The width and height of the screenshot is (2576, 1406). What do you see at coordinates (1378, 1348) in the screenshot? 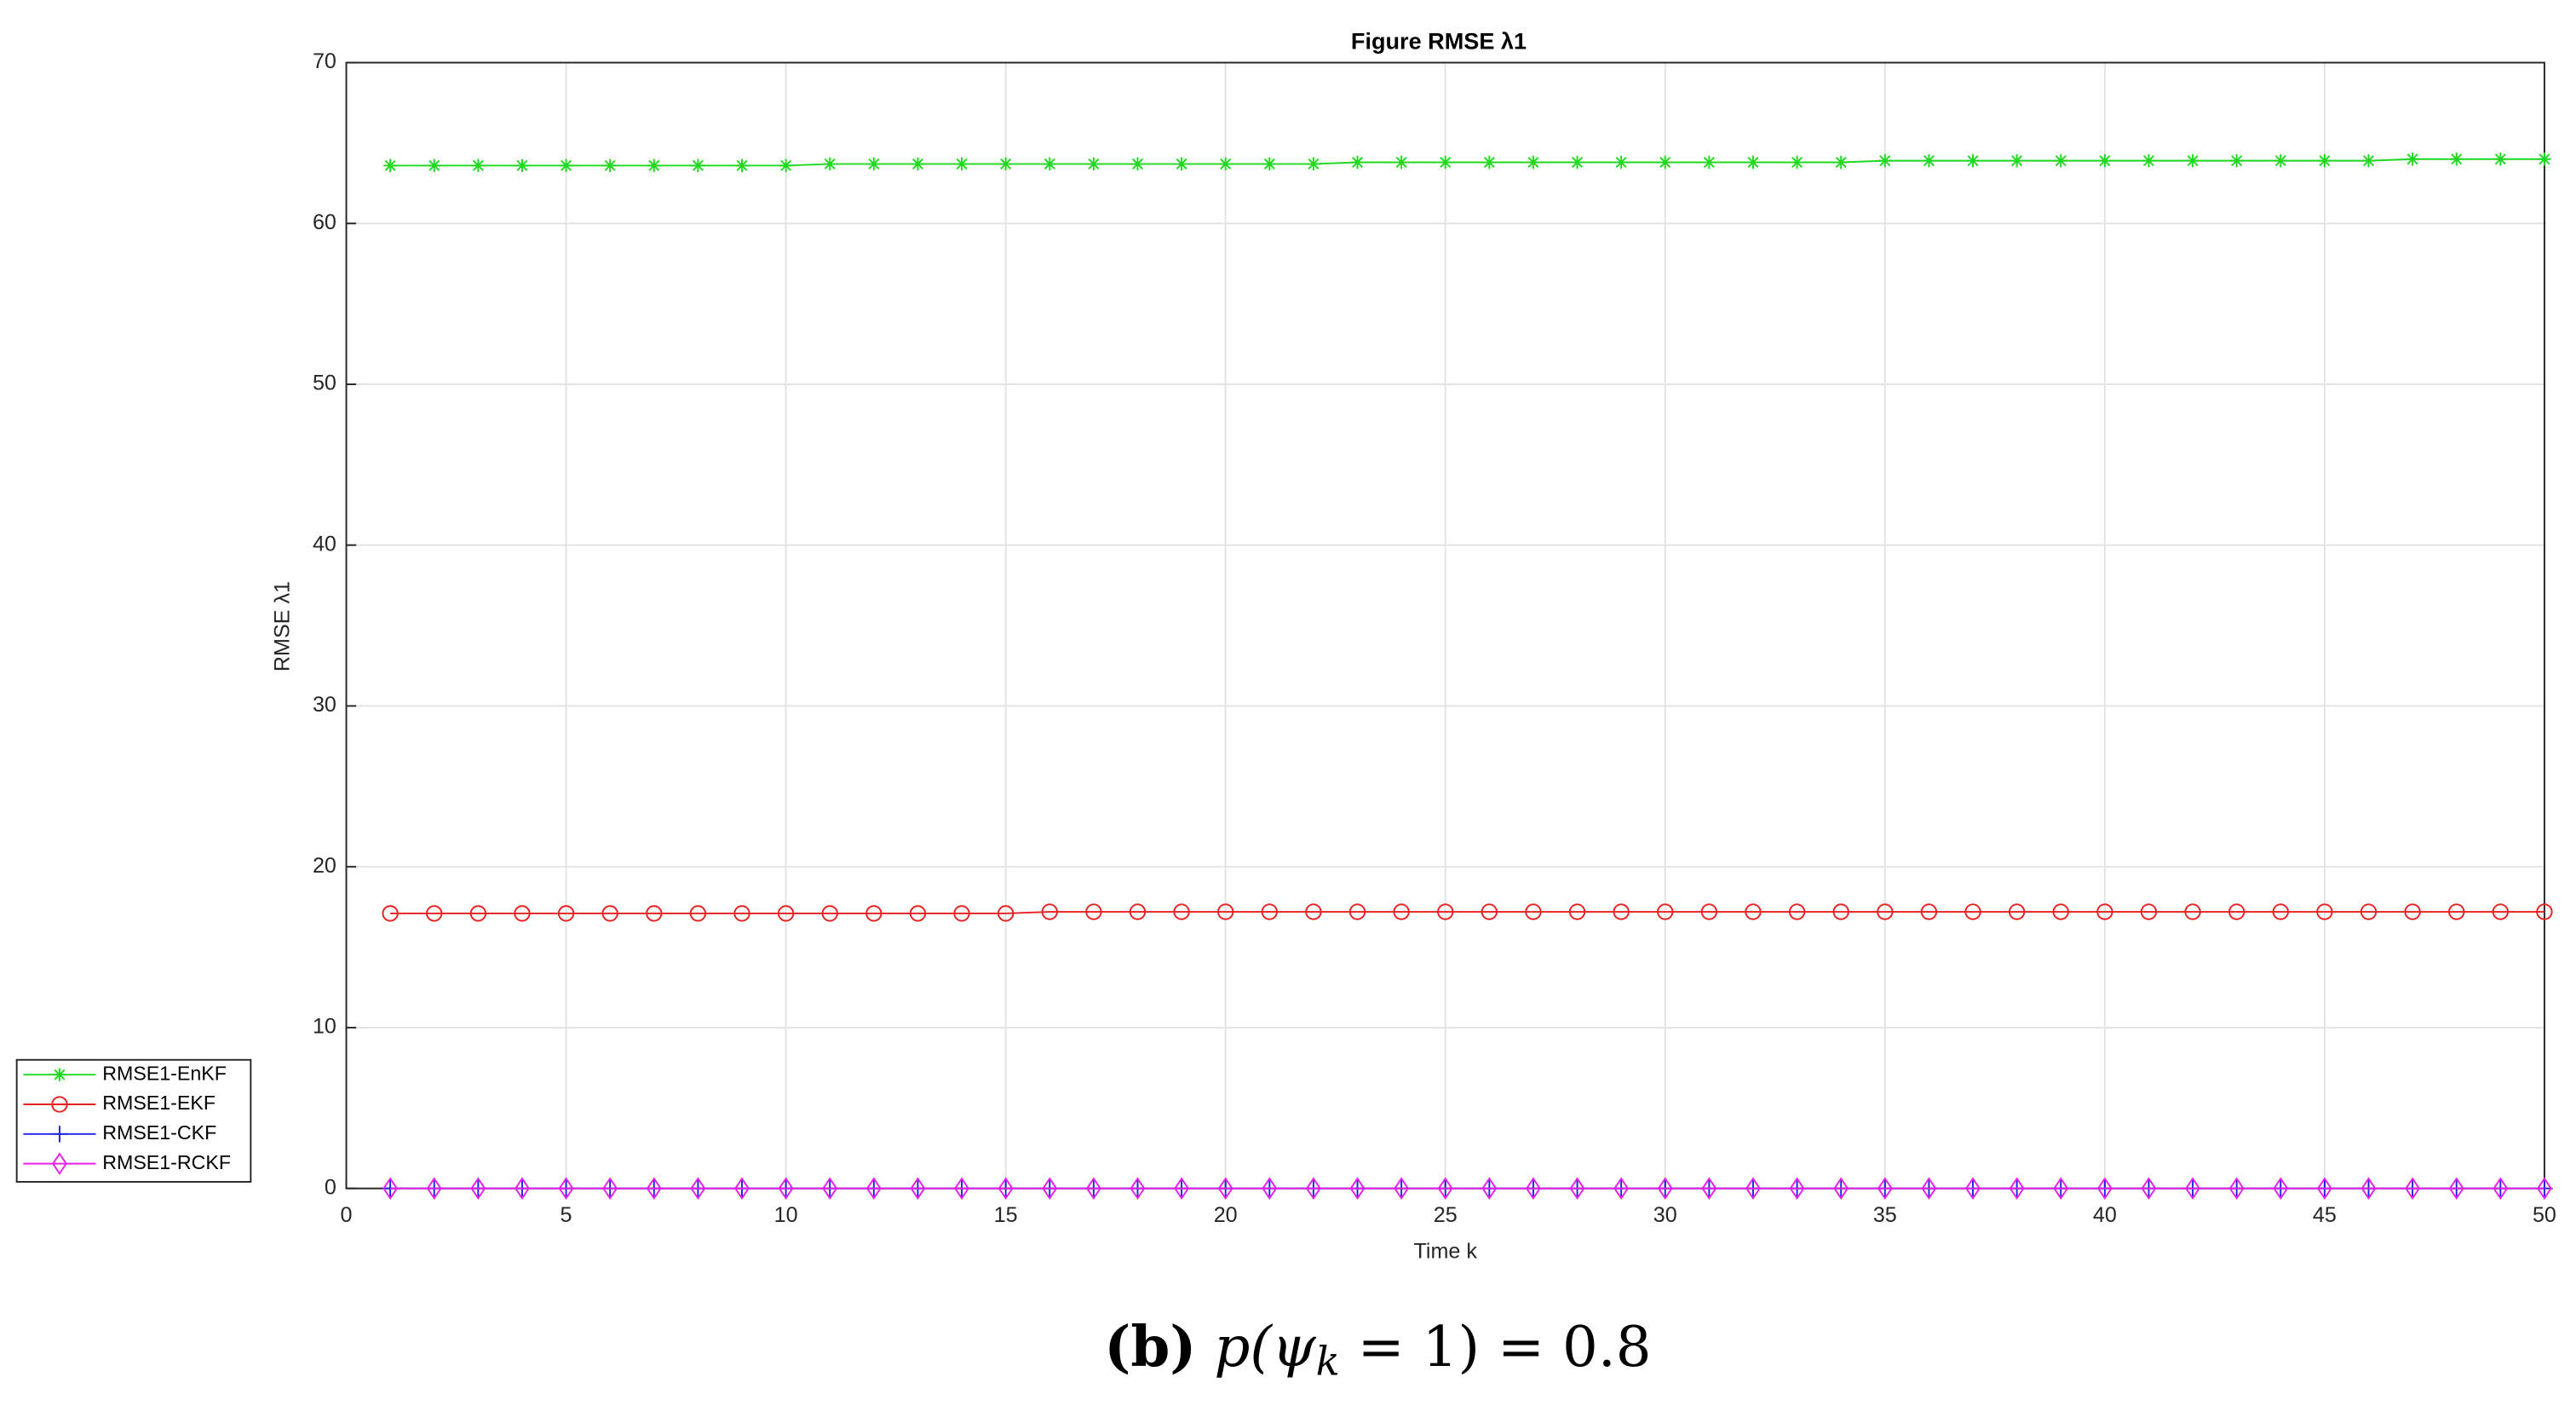
I see `caption: (b) p(ψk = 1) = 0.8` at bounding box center [1378, 1348].